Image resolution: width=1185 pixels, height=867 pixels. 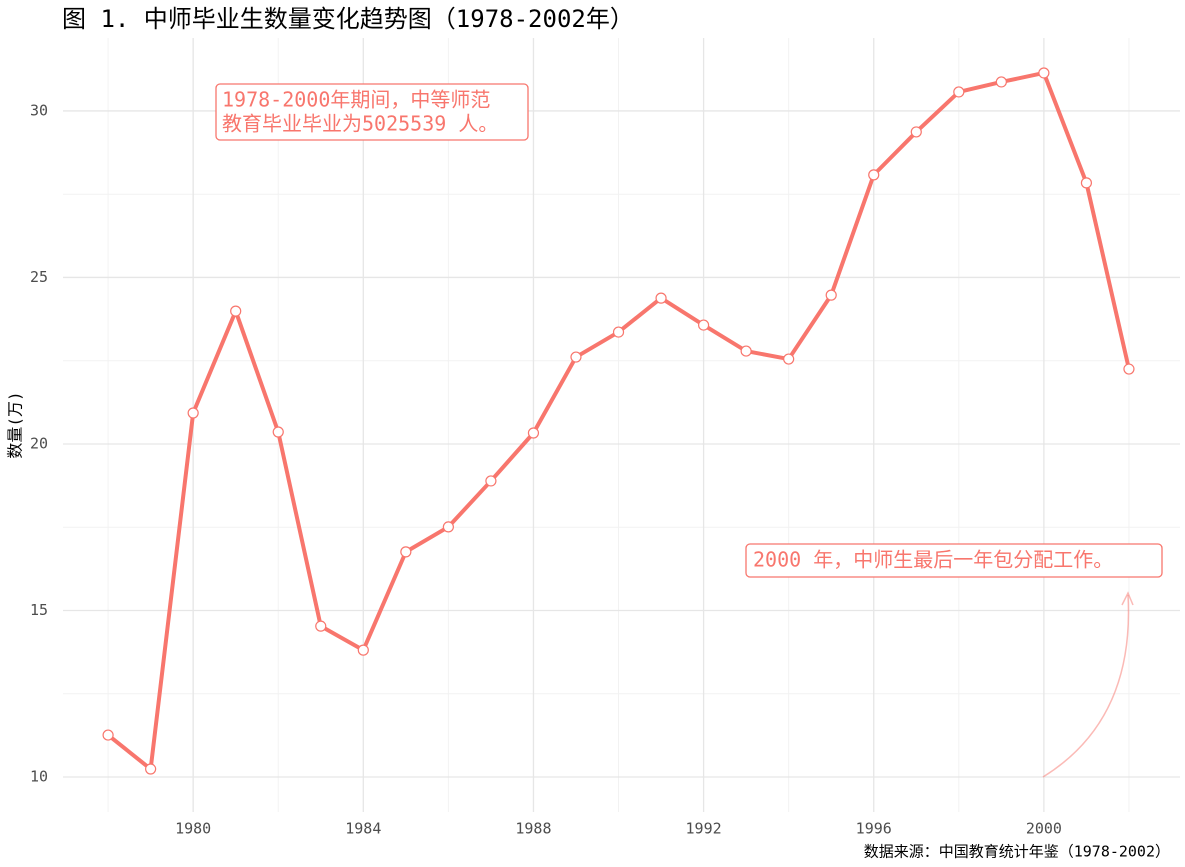 I want to click on chart-title: 图 1. 中师毕业生数量变化趋势图（1978-2002年）, so click(x=348, y=19).